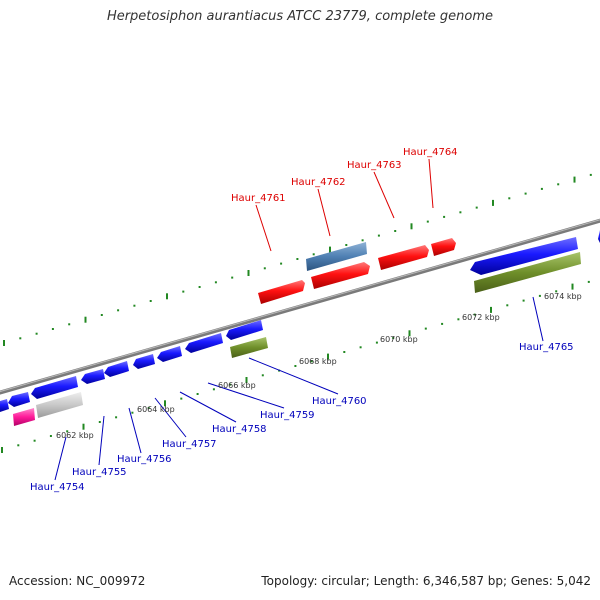  Describe the element at coordinates (318, 182) in the screenshot. I see `gene-label-haur-4762: Haur_4762` at that location.